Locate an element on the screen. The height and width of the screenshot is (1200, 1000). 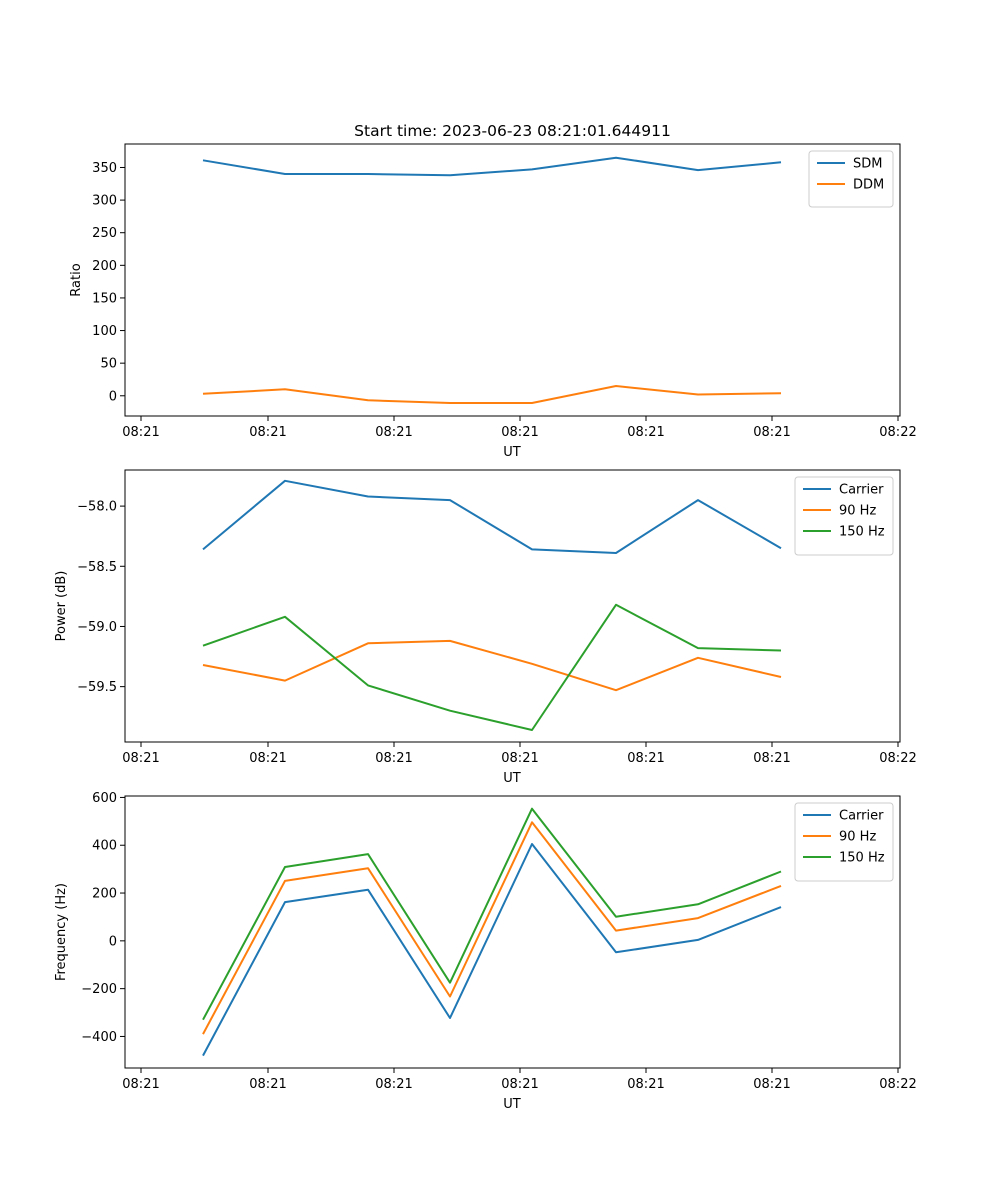
y-tick-label: −59.5 is located at coordinates (97, 687).